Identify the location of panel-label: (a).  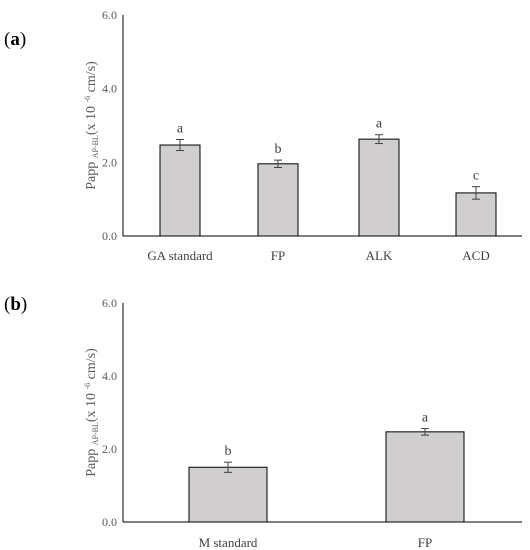
(15, 39).